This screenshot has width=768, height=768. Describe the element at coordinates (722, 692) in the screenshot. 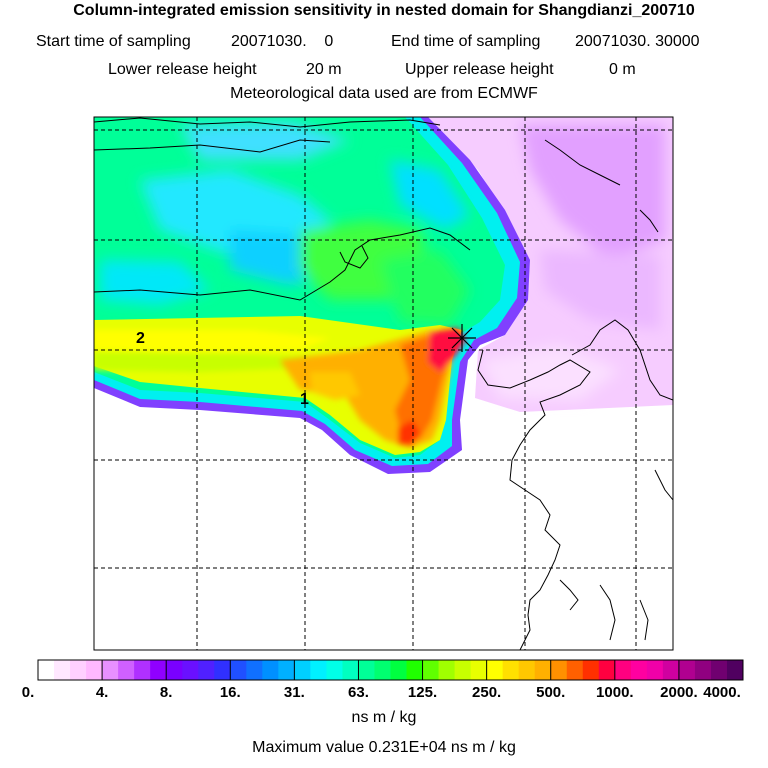

I see `colorbar-tick-label: 4000.` at that location.